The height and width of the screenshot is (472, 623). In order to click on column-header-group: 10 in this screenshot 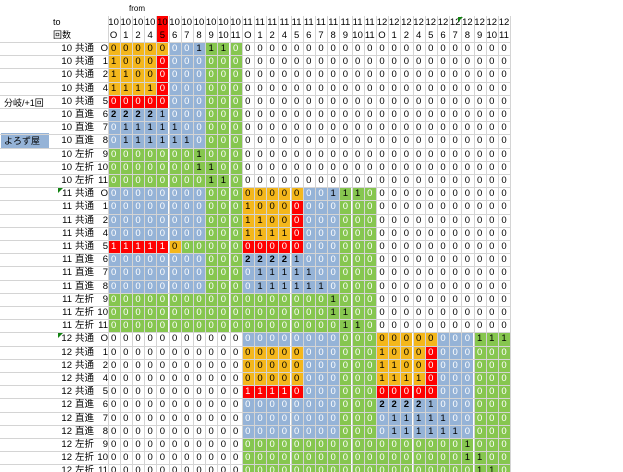, I will do `click(187, 22)`.